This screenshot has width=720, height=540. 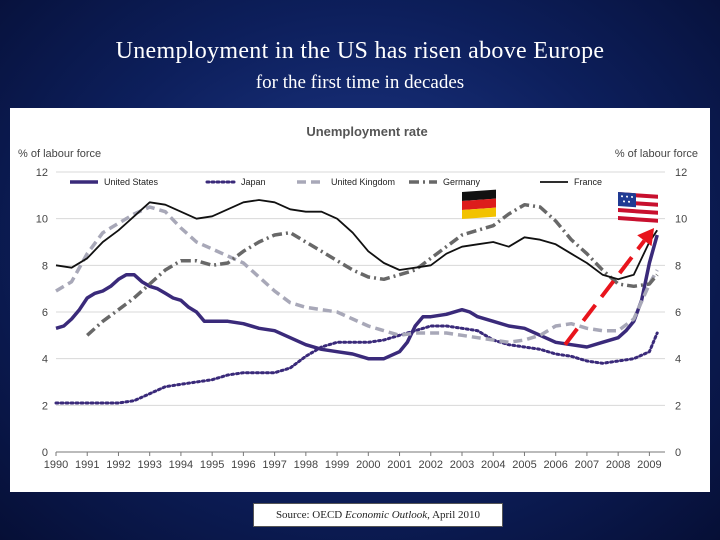 I want to click on y-axis-label-left: % of labour force, so click(x=59, y=154).